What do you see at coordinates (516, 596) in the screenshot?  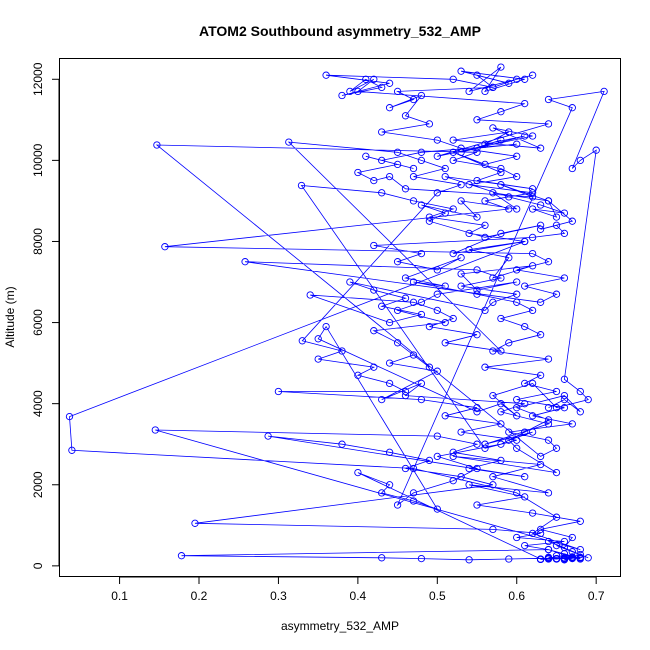 I see `x-tick-label: 0.6` at bounding box center [516, 596].